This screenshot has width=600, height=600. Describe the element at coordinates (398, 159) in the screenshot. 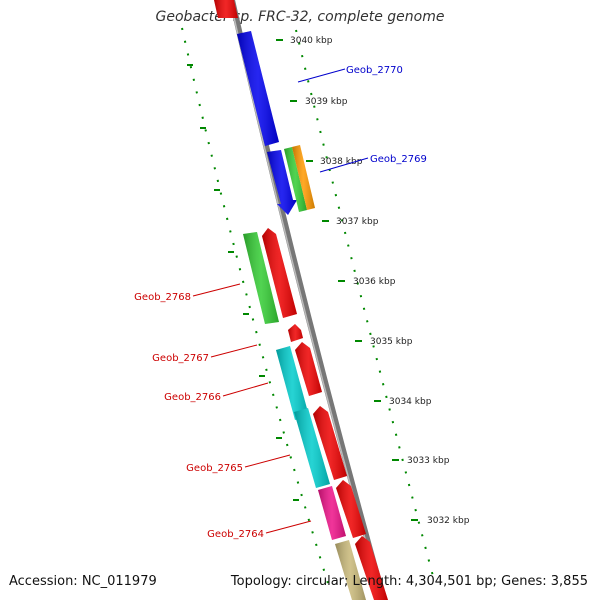

I see `gene-label-geob-2769: Geob_2769` at that location.